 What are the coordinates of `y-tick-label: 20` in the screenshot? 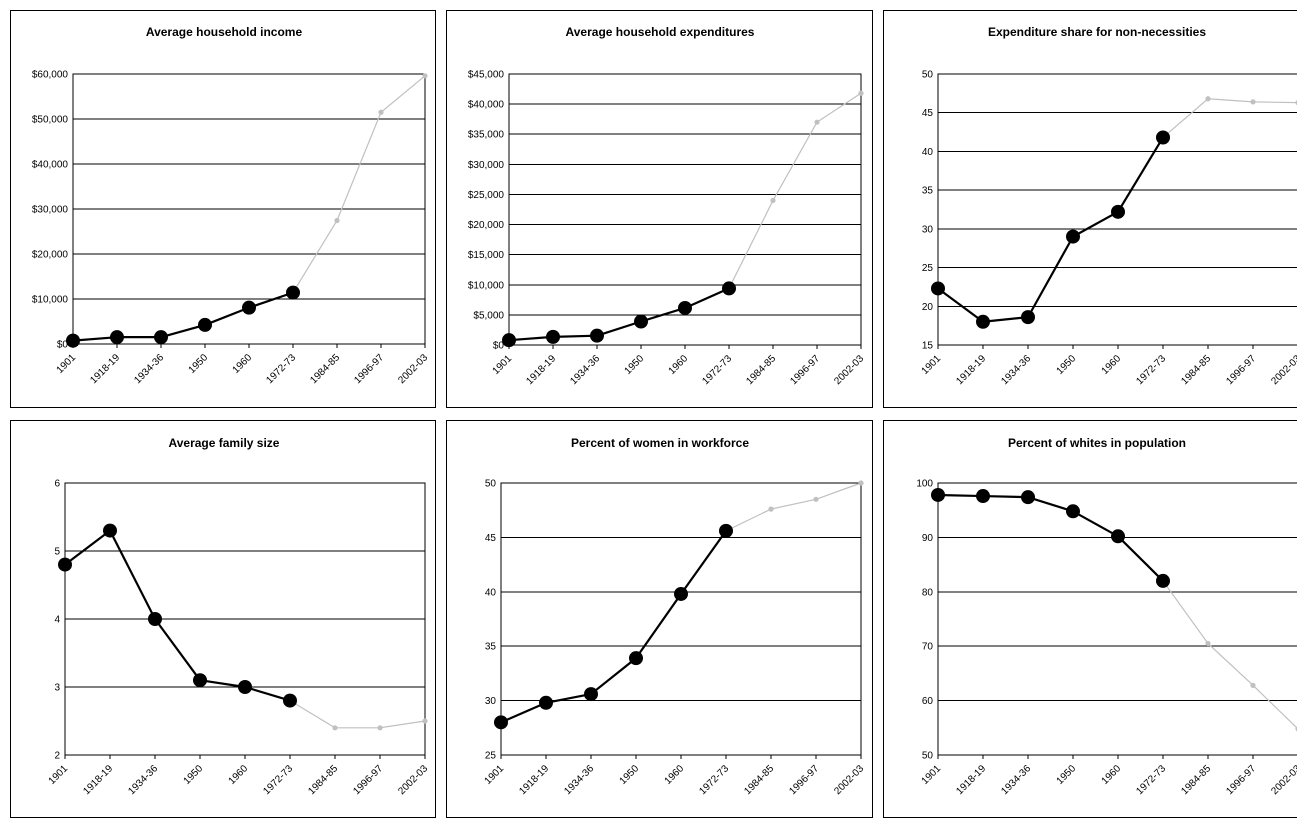 It's located at (928, 307).